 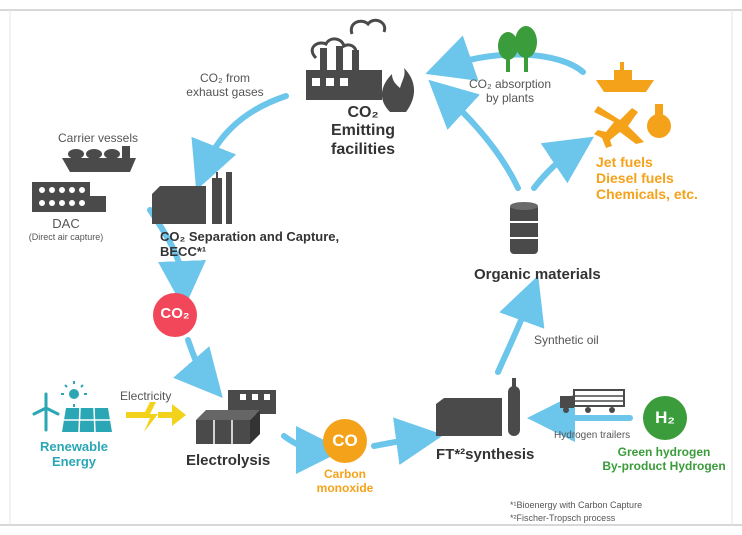 I want to click on renewable-label: Renewable Energy, so click(x=74, y=454).